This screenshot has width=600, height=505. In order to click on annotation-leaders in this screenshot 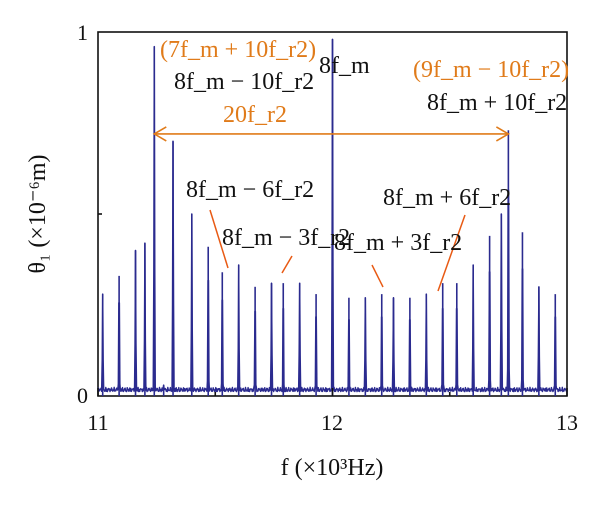, I will do `click(337, 250)`.